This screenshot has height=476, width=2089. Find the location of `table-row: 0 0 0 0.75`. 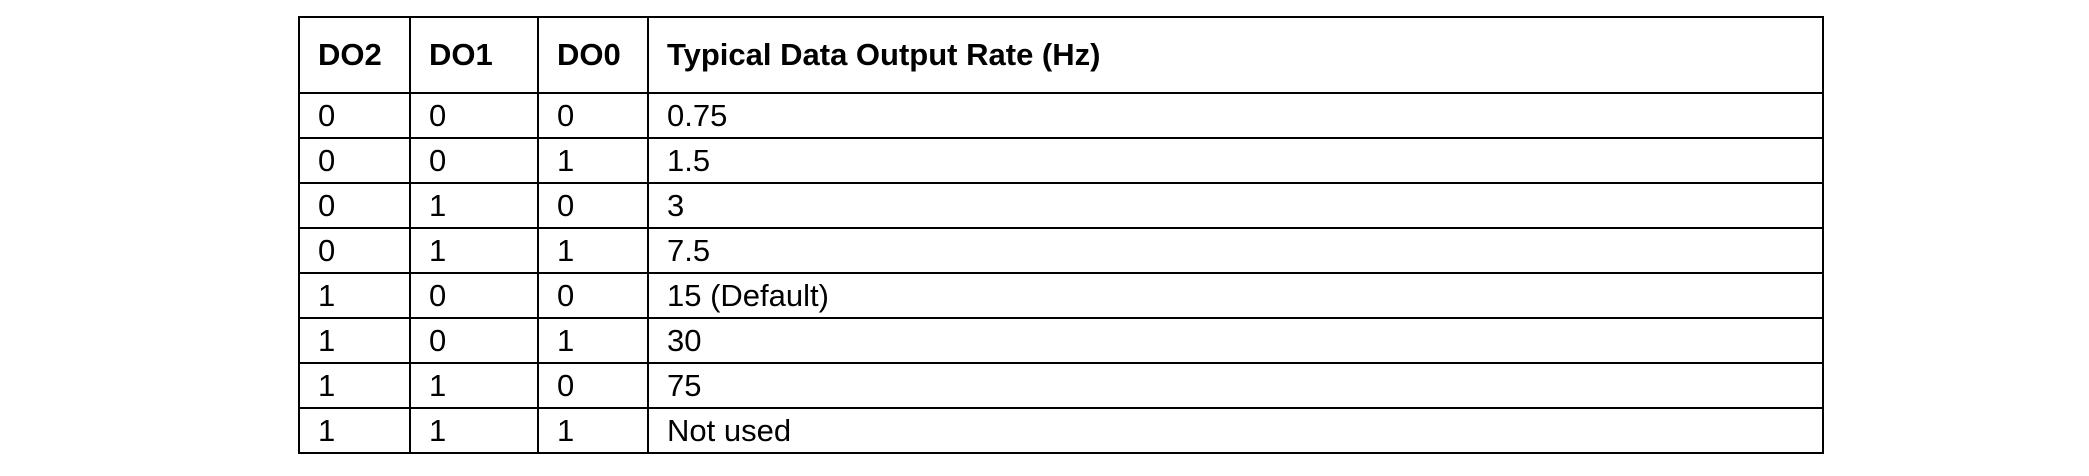

table-row: 0 0 0 0.75 is located at coordinates (1061, 115).